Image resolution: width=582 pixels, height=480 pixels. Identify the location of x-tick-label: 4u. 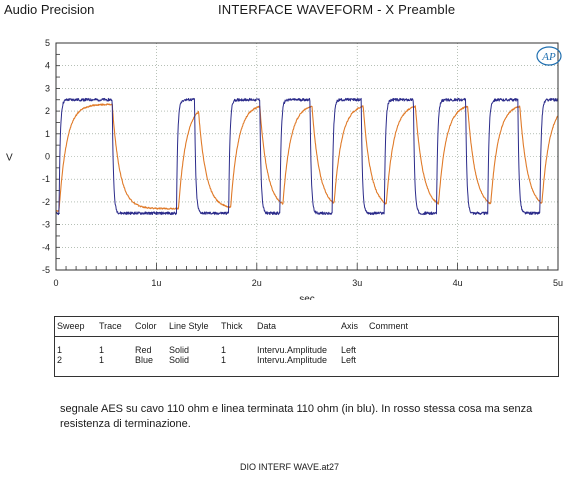
(458, 283).